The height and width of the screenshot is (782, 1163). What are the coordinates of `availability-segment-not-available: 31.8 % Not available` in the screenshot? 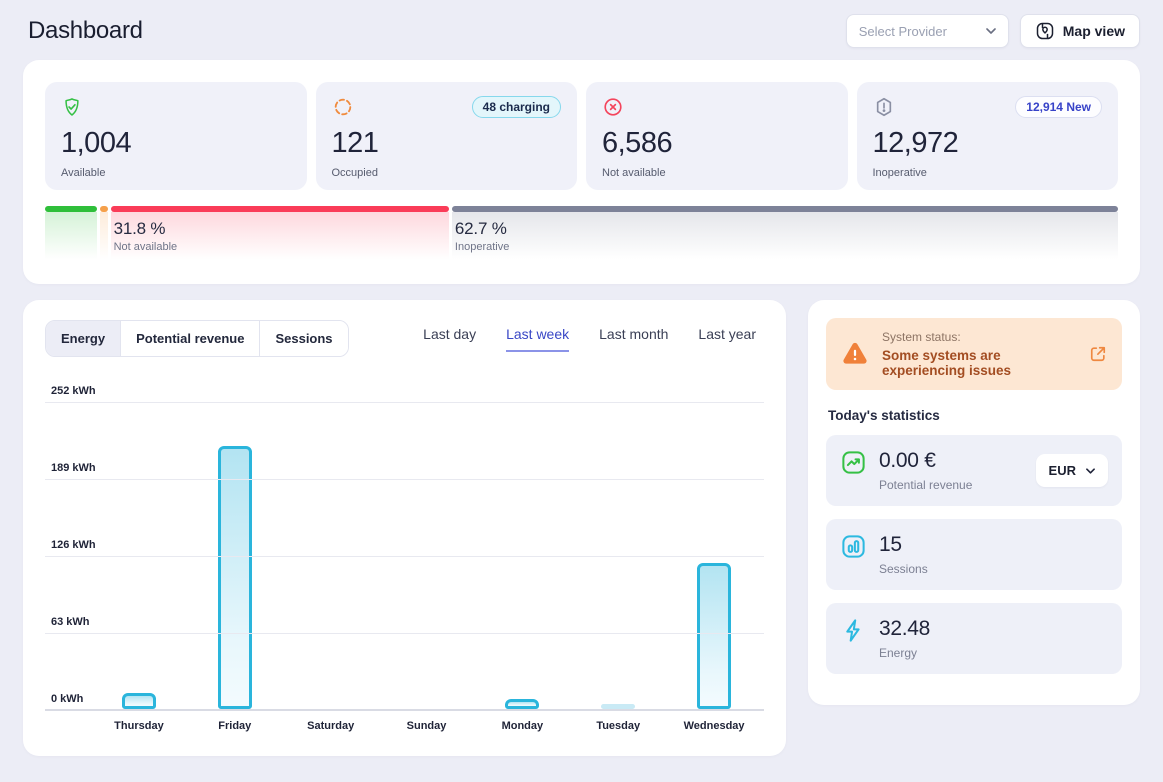 It's located at (279, 234).